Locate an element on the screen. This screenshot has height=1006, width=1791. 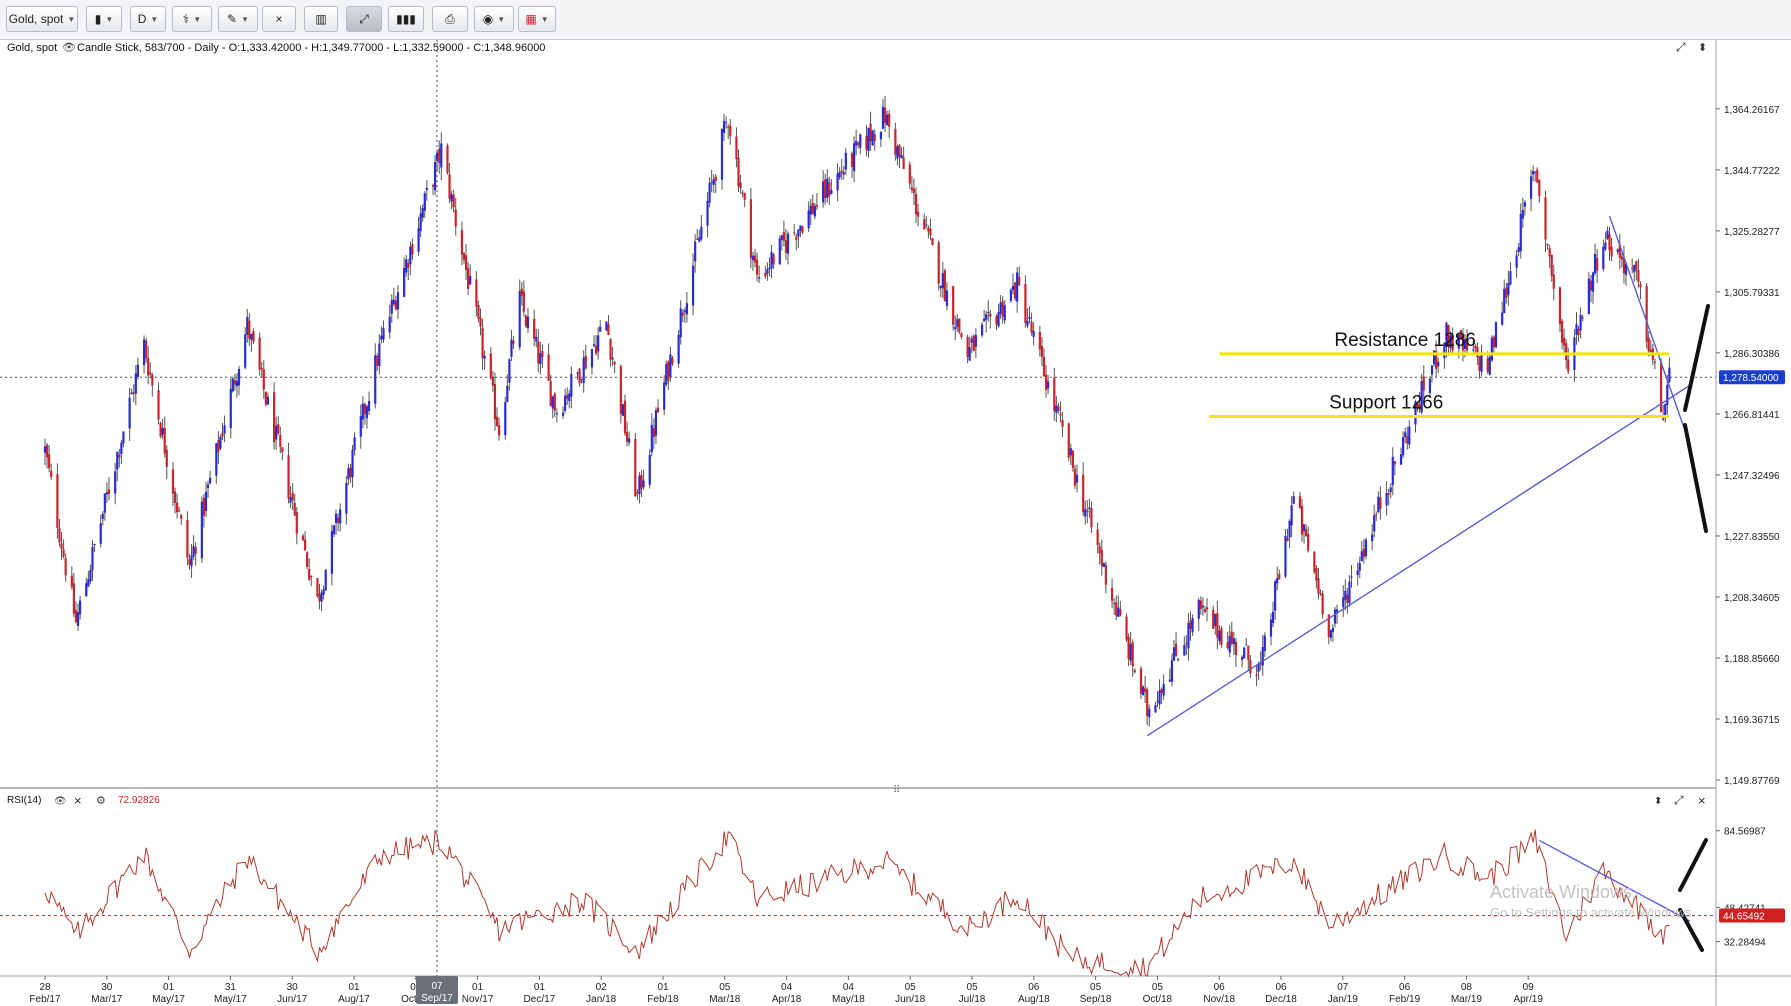
drawing-tools-button: ✎ ▼ is located at coordinates (238, 19).